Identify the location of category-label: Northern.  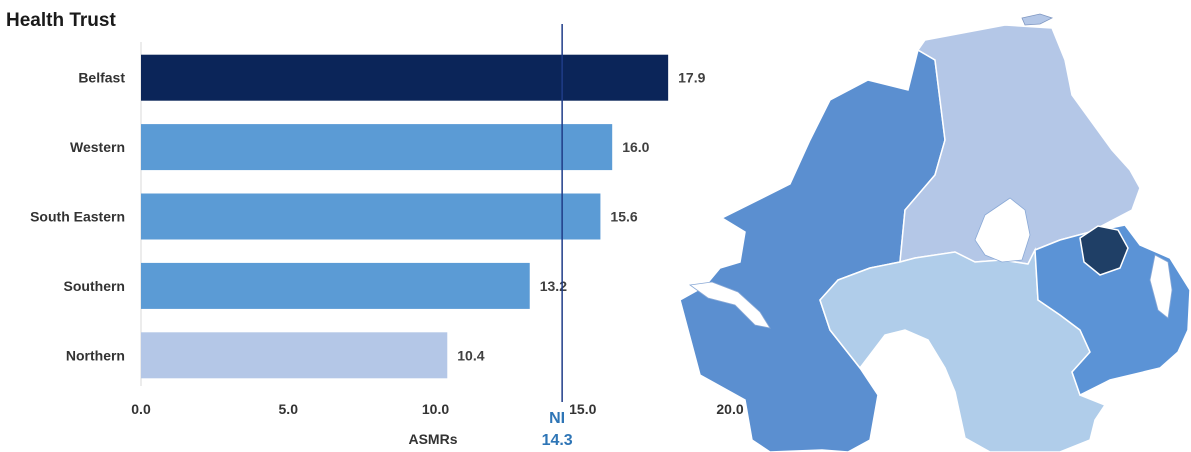
(95, 355).